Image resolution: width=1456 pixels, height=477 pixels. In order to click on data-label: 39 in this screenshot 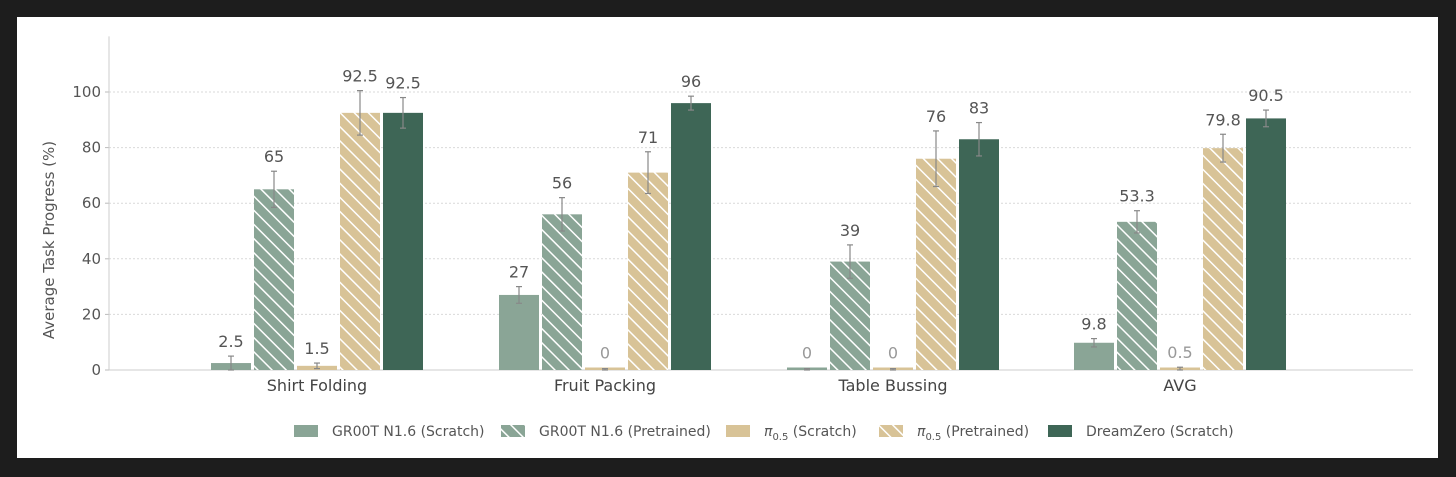, I will do `click(850, 230)`.